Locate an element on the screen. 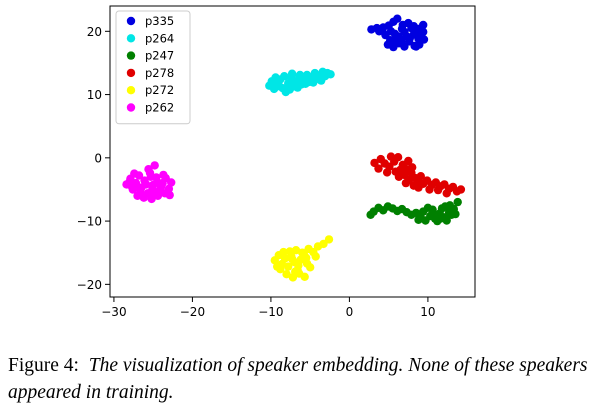 This screenshot has width=600, height=413. legend-label-p262: p262 is located at coordinates (159, 108).